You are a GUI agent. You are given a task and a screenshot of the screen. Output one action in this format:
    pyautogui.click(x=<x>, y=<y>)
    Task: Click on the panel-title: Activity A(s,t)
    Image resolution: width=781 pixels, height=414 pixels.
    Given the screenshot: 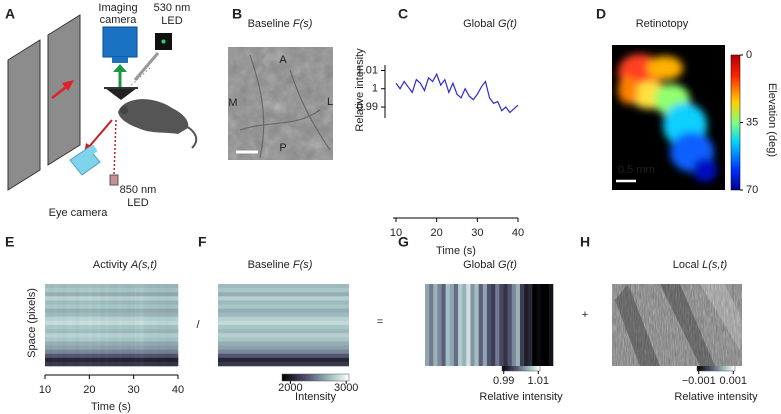 What is the action you would take?
    pyautogui.click(x=125, y=265)
    